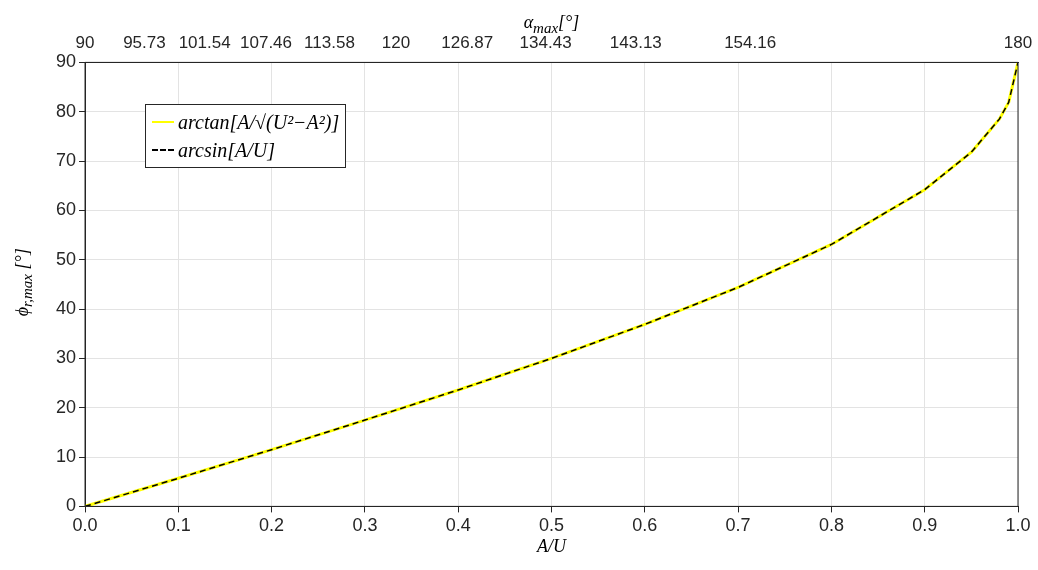 The height and width of the screenshot is (570, 1038). I want to click on y-tick-label: 20, so click(66, 406).